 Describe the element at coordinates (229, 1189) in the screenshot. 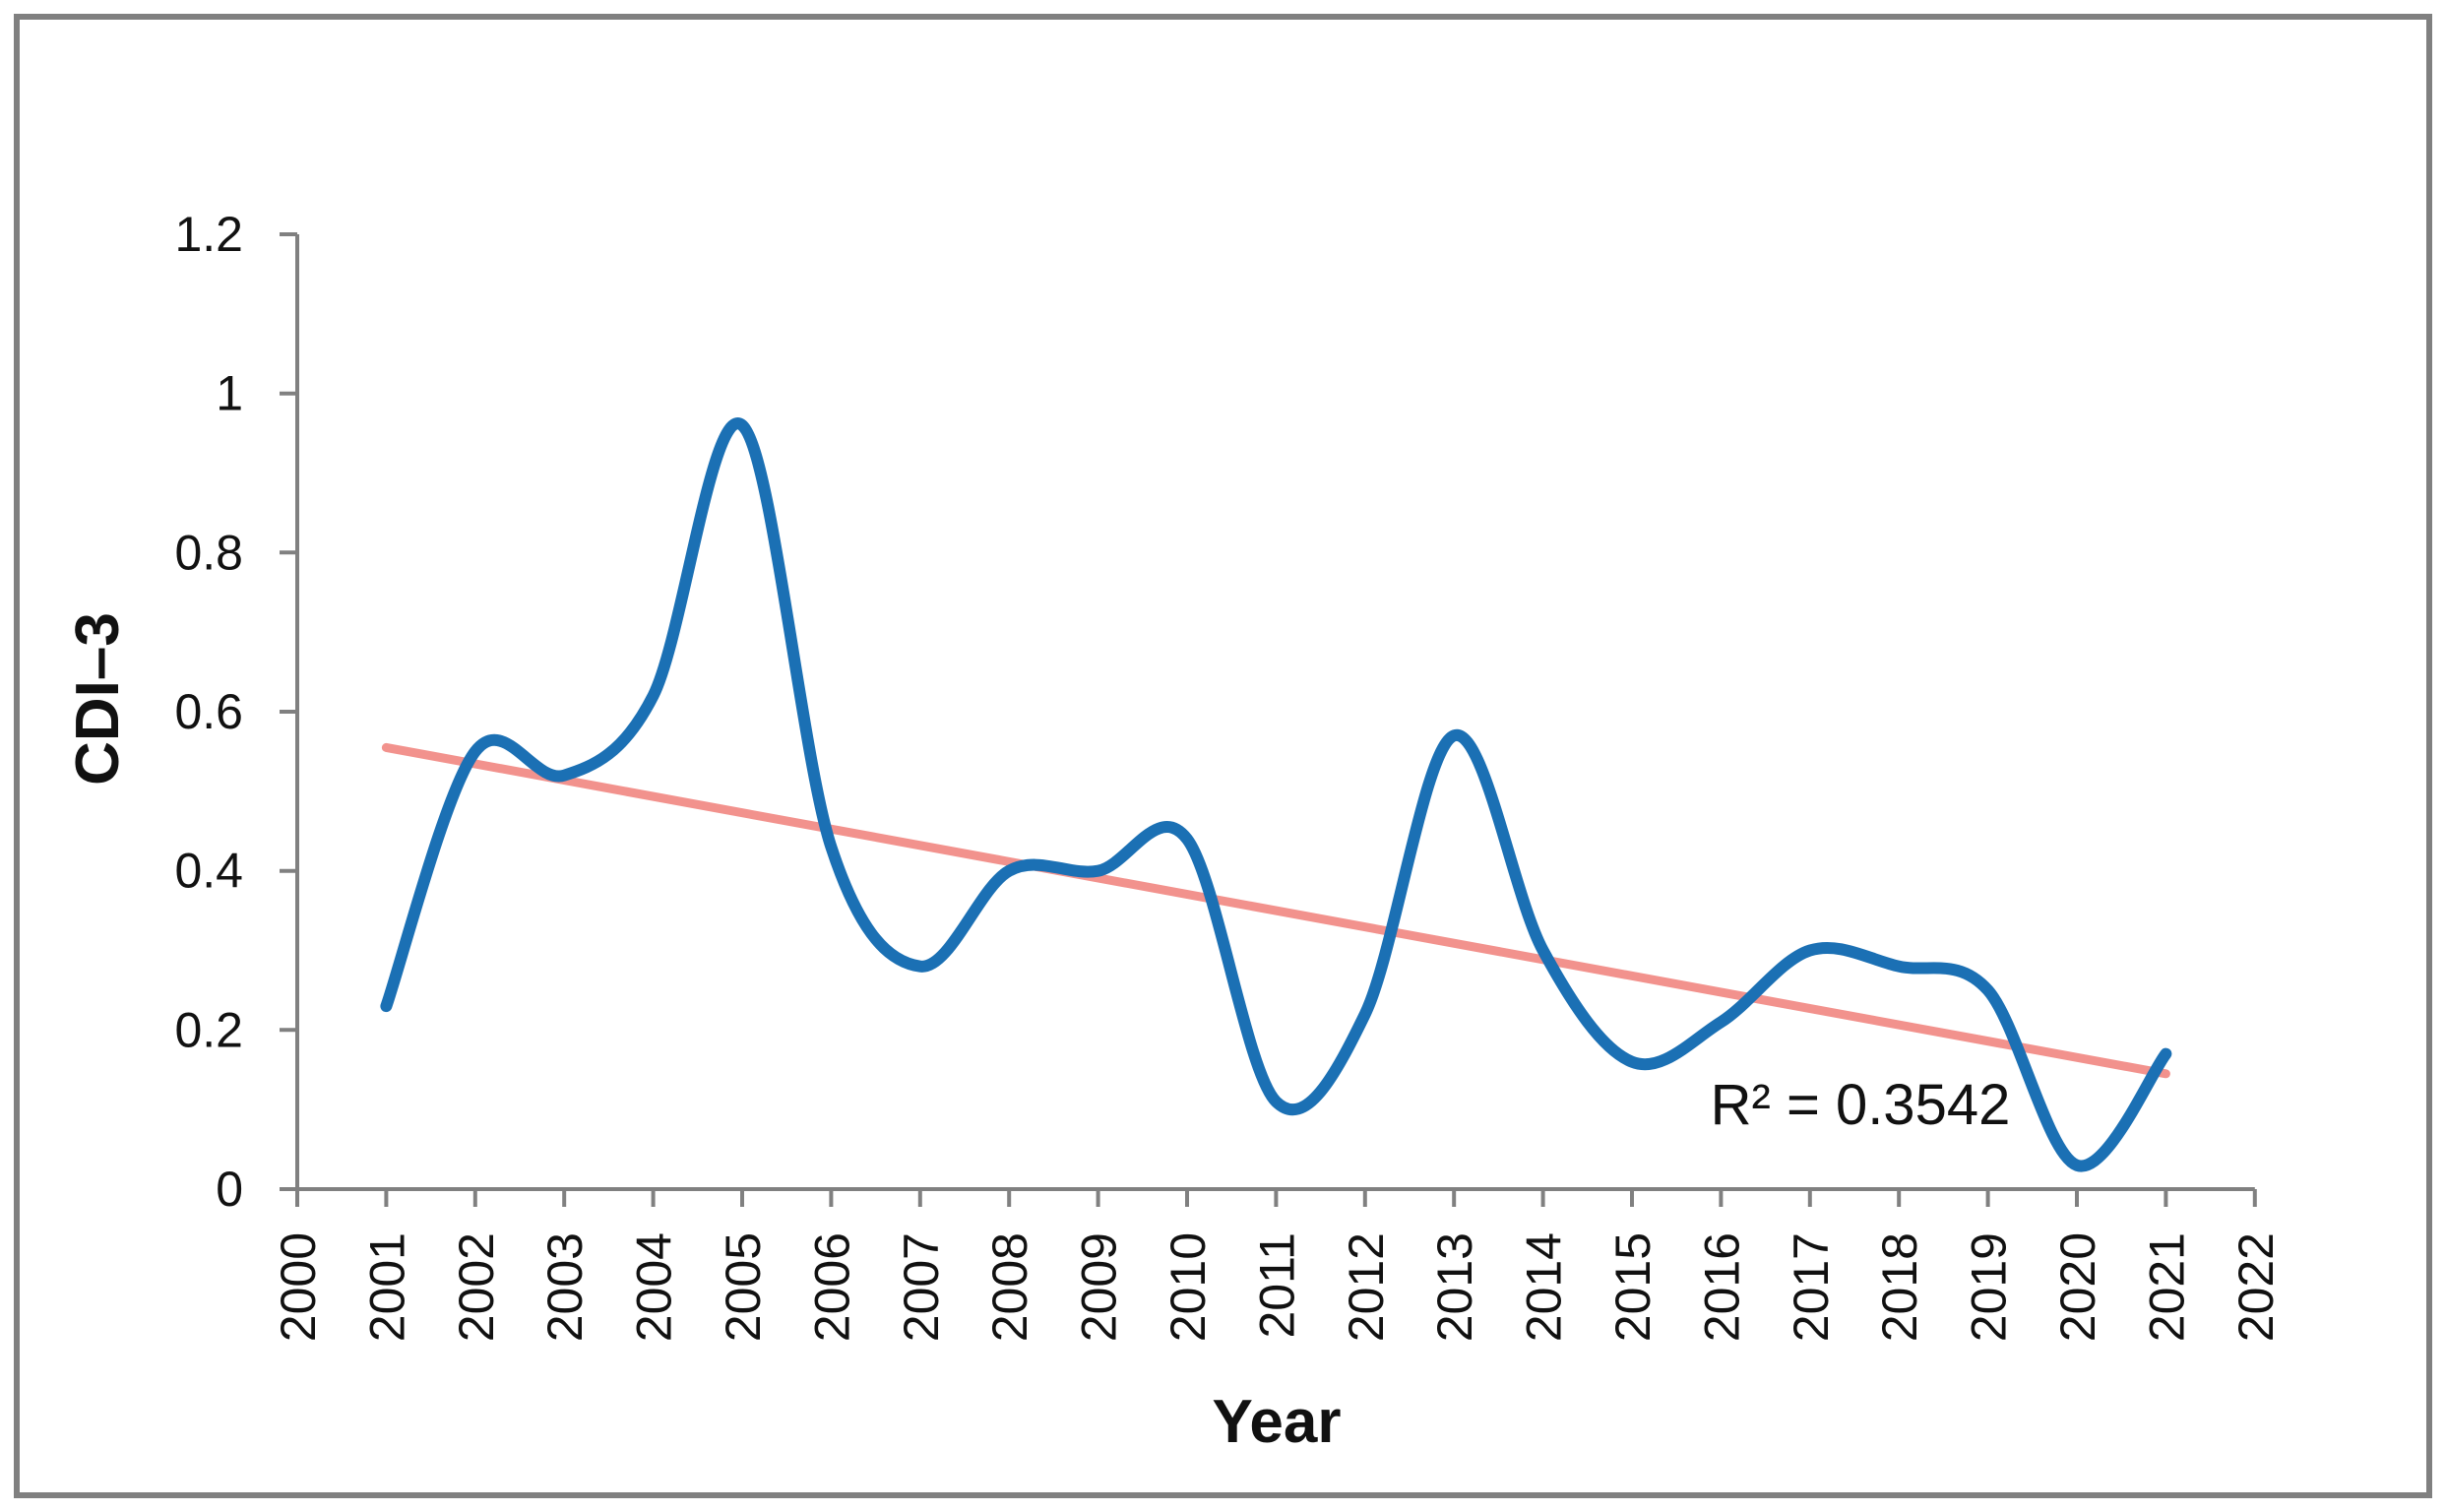

I see `y-tick-label: 0` at that location.